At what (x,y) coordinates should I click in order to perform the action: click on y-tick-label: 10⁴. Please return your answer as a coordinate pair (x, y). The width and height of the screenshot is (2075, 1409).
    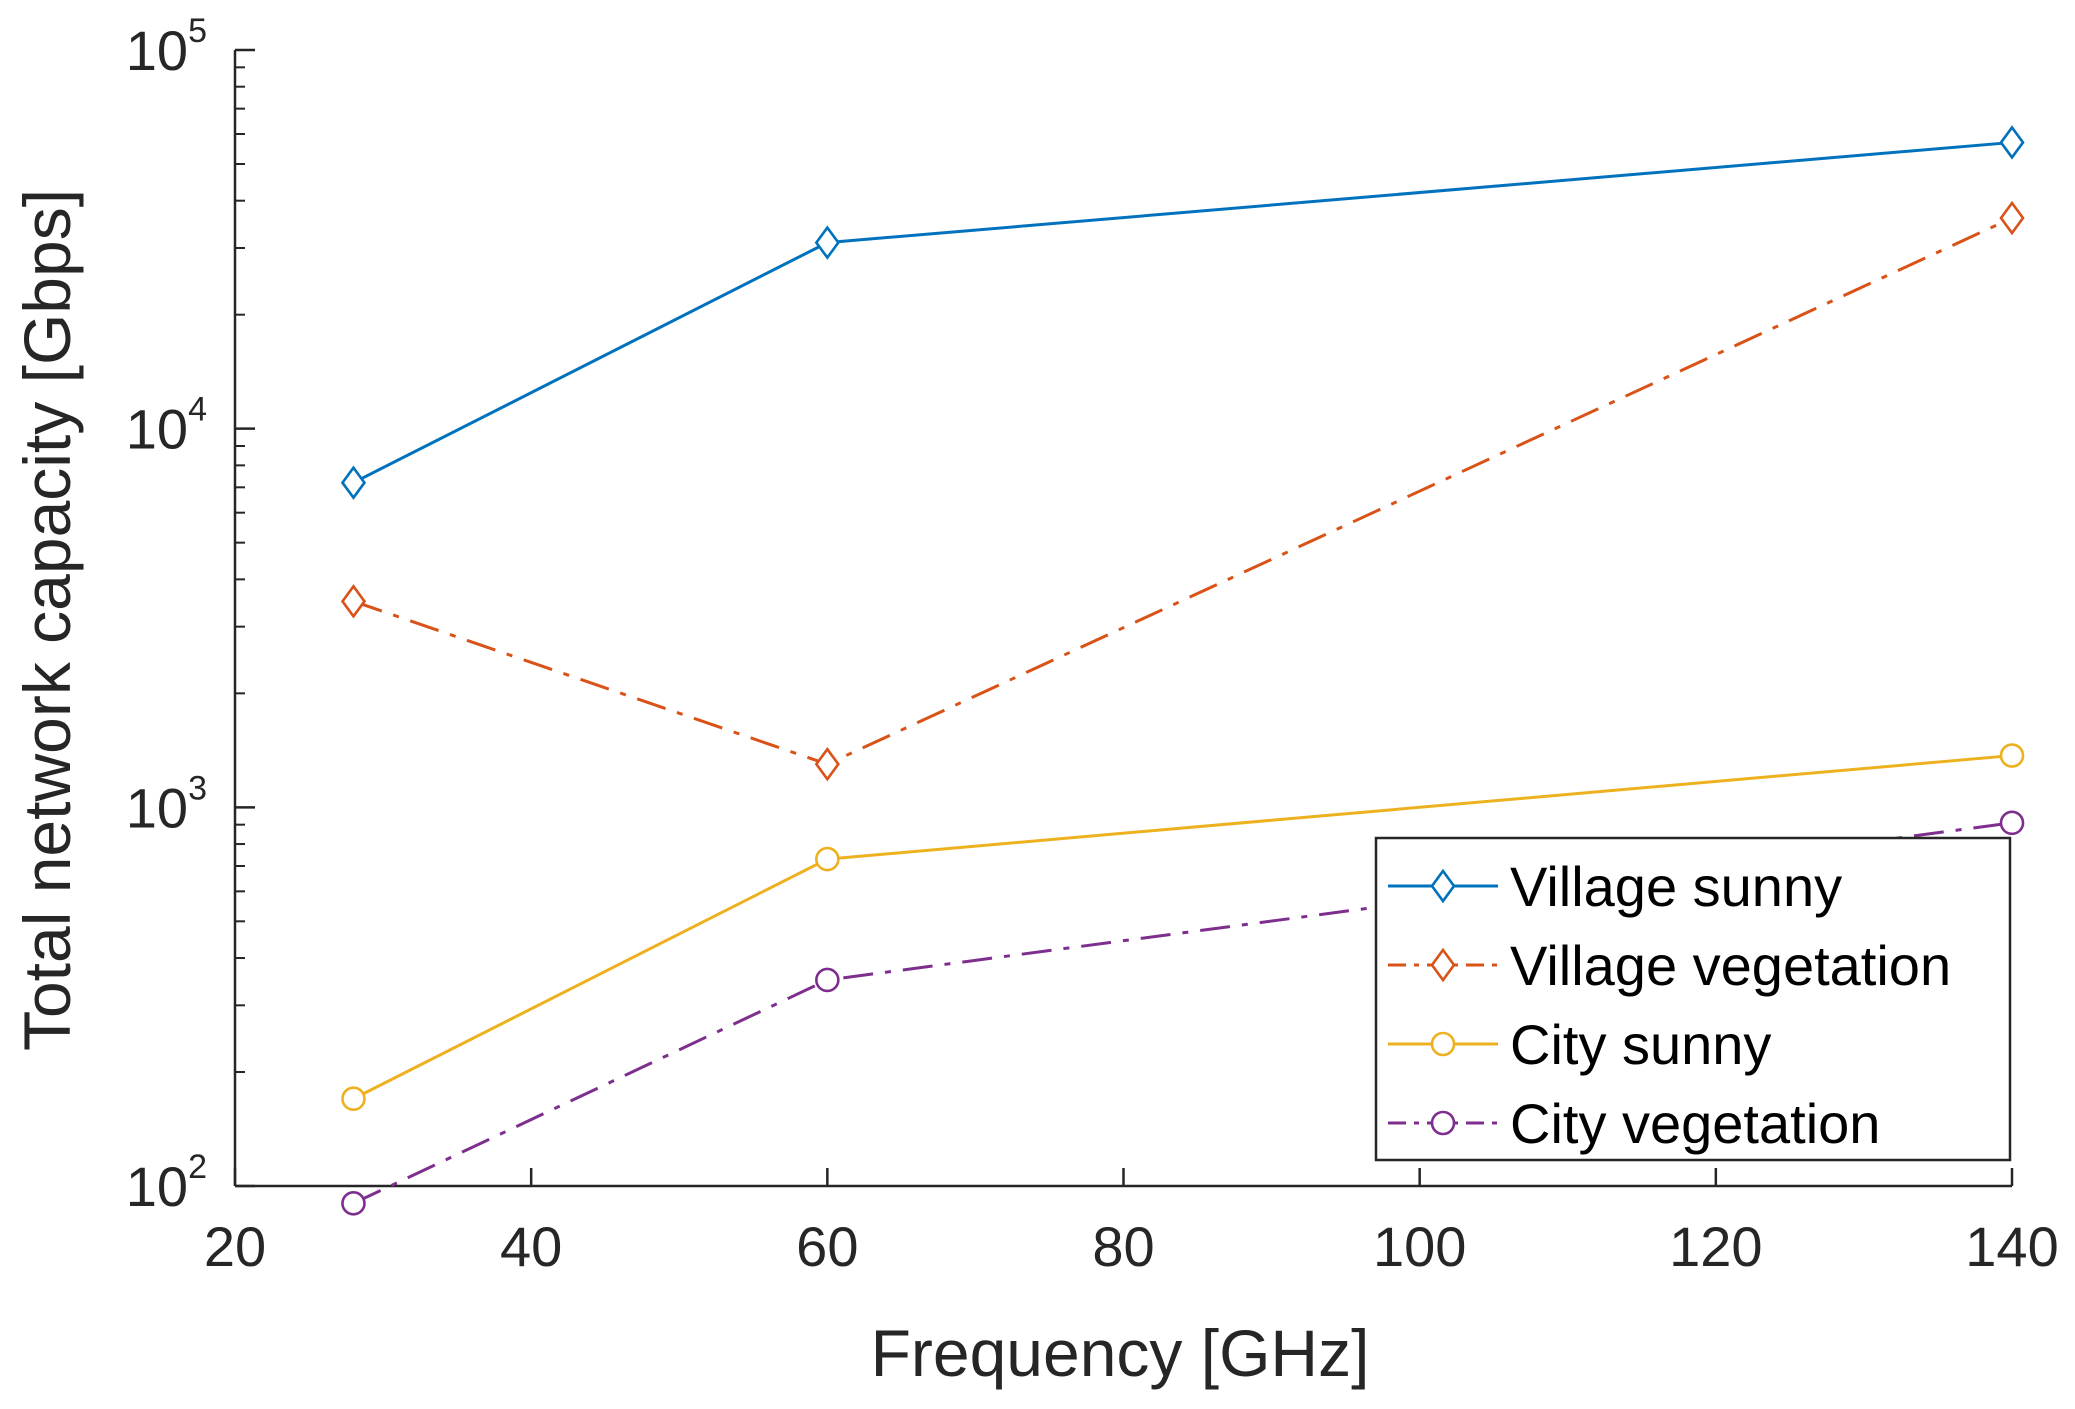
    Looking at the image, I should click on (166, 426).